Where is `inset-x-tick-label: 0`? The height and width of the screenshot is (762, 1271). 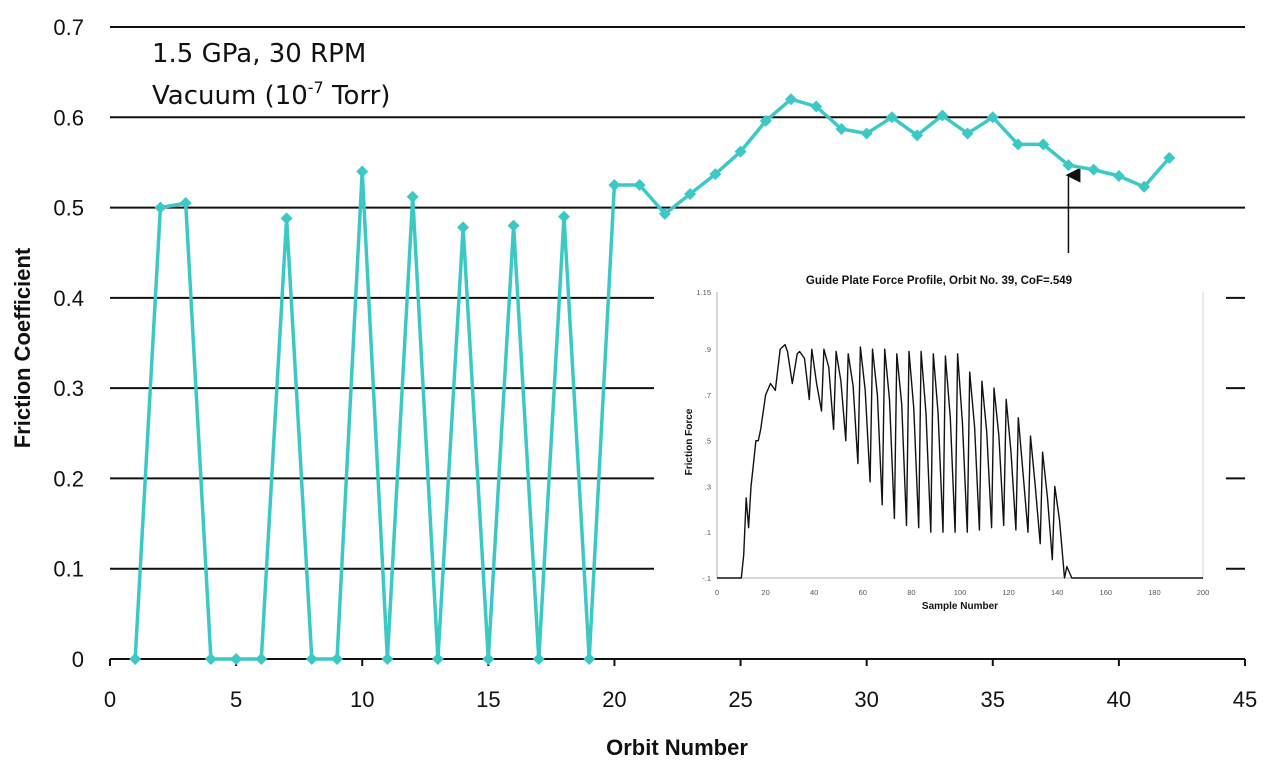 inset-x-tick-label: 0 is located at coordinates (717, 592).